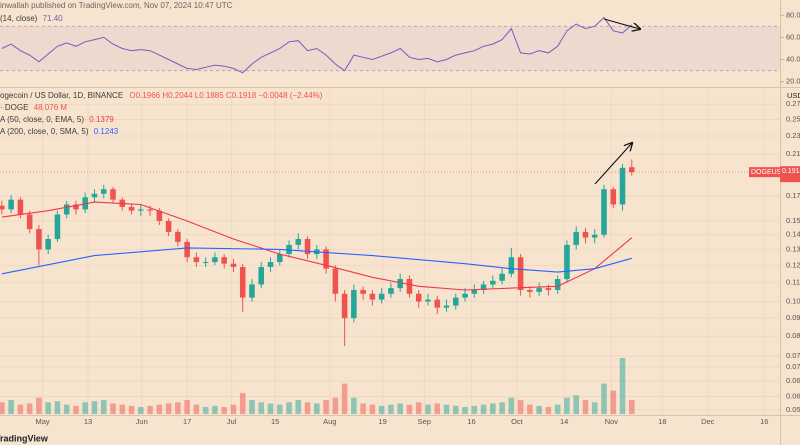 This screenshot has width=800, height=445. What do you see at coordinates (24, 438) in the screenshot?
I see `brand: TradingView` at bounding box center [24, 438].